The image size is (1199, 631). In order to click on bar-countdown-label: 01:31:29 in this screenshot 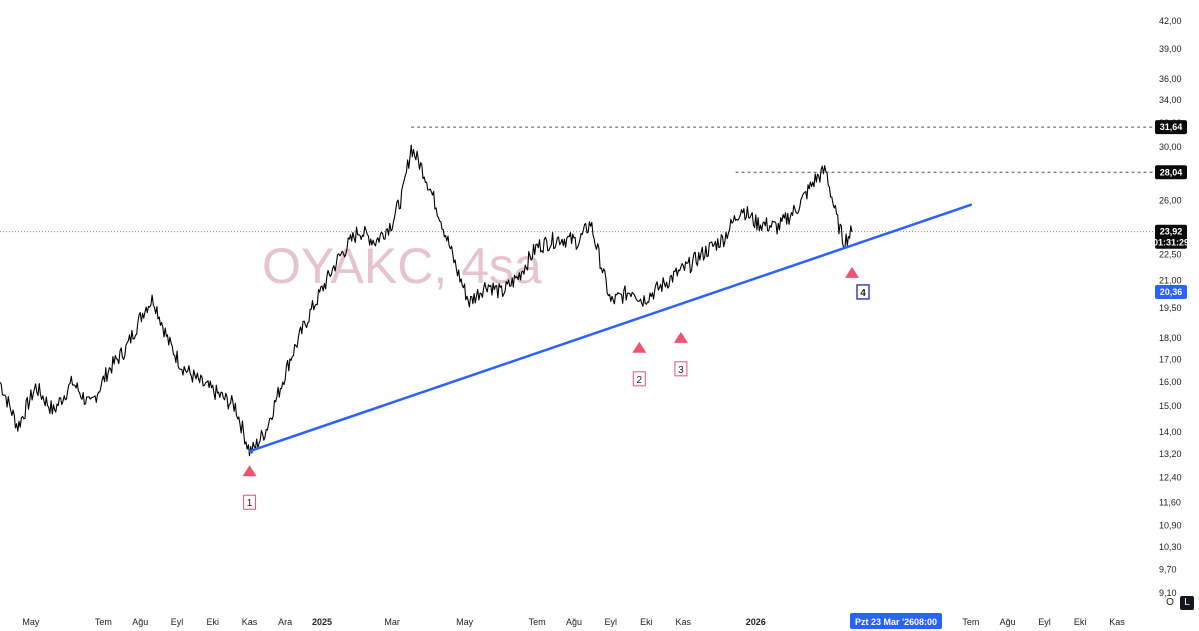, I will do `click(1171, 243)`.